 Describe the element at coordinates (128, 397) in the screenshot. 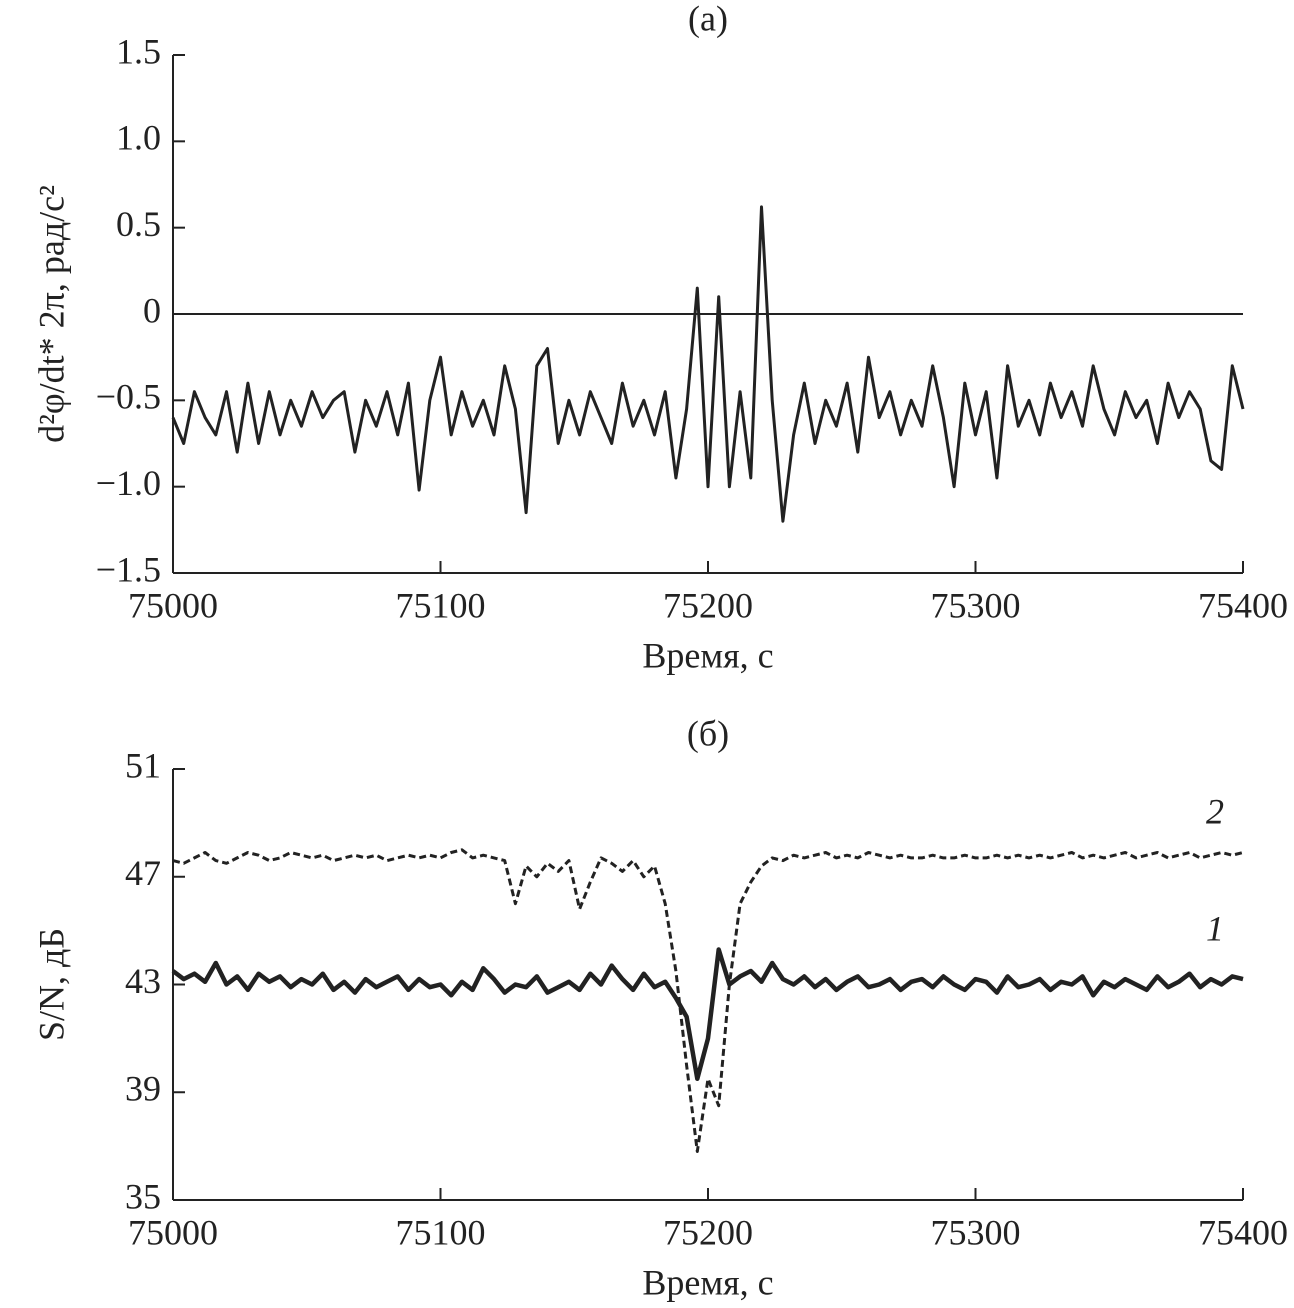

I see `y-tick-label: −0.5` at that location.